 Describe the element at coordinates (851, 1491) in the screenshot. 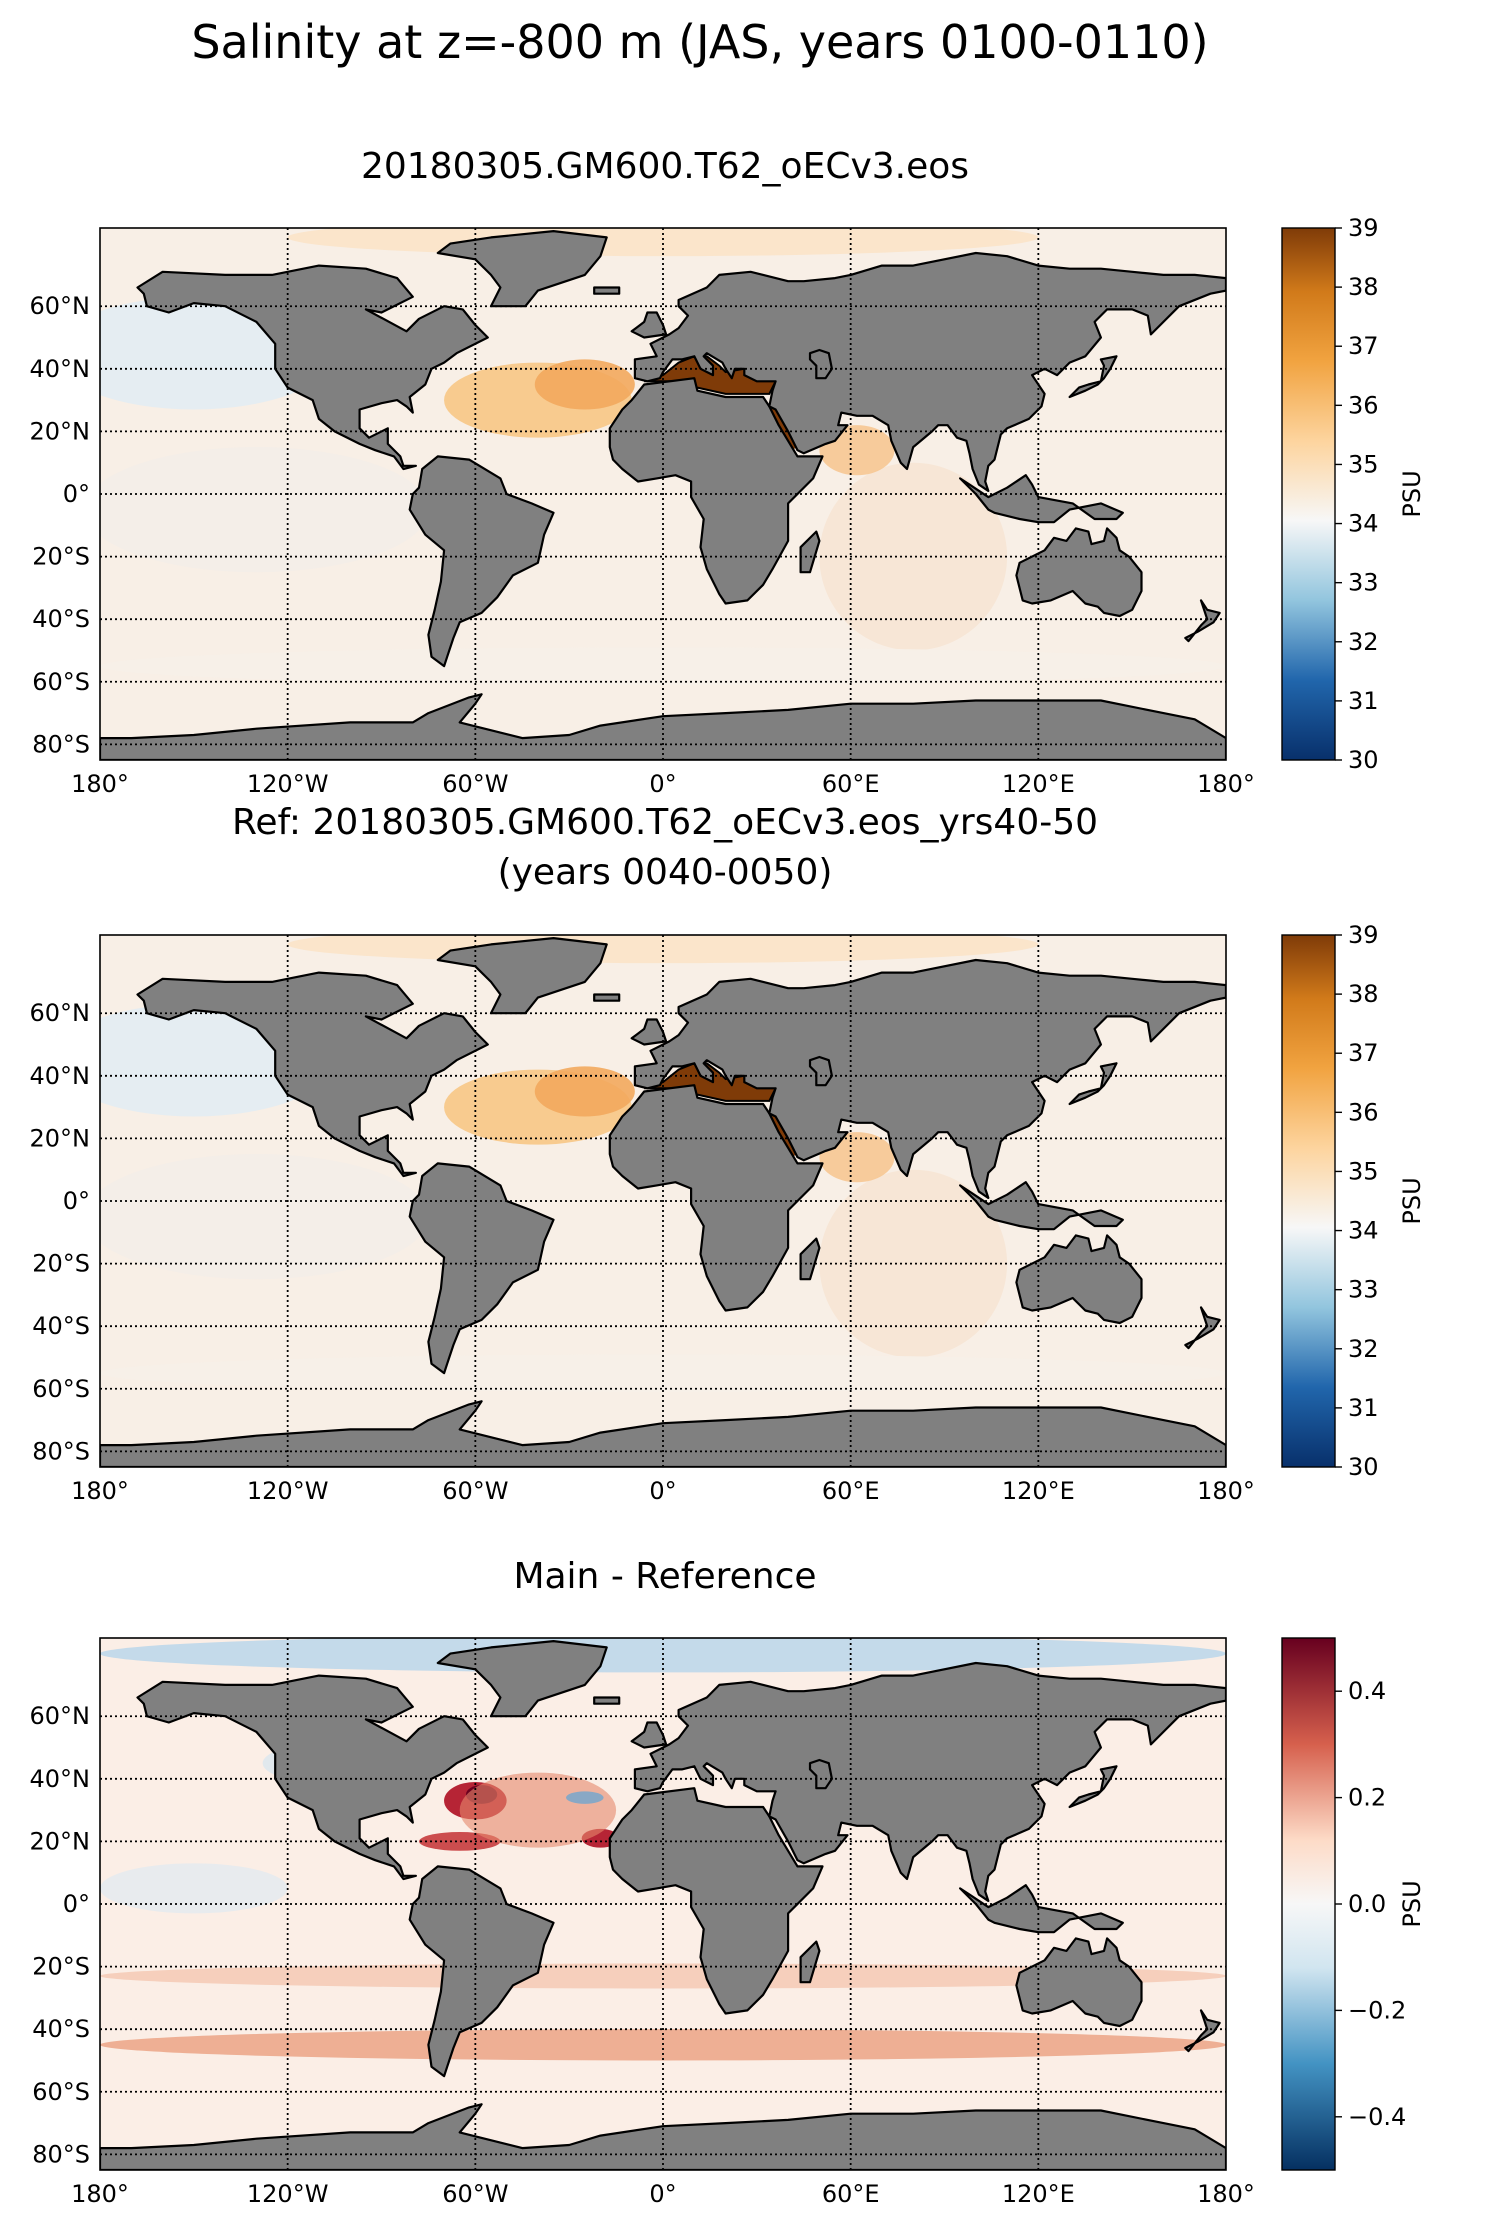

I see `x-tick-label: 60°E` at that location.